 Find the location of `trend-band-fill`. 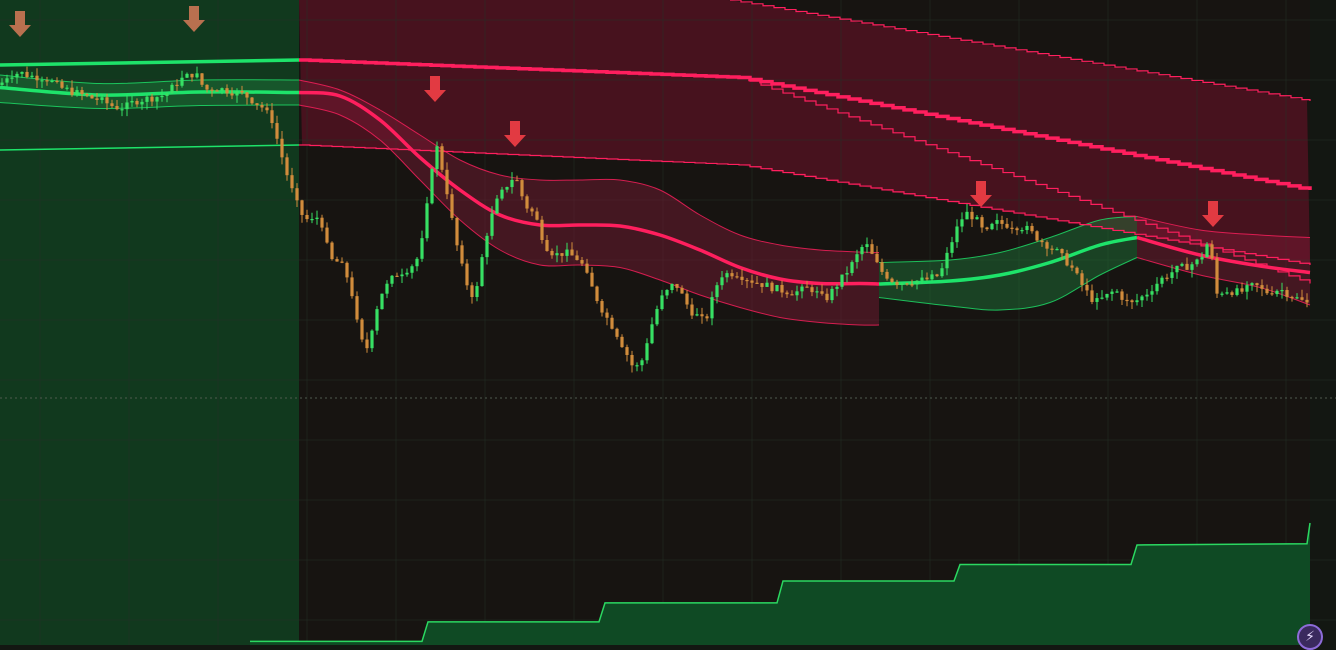

trend-band-fill is located at coordinates (1008, 263).